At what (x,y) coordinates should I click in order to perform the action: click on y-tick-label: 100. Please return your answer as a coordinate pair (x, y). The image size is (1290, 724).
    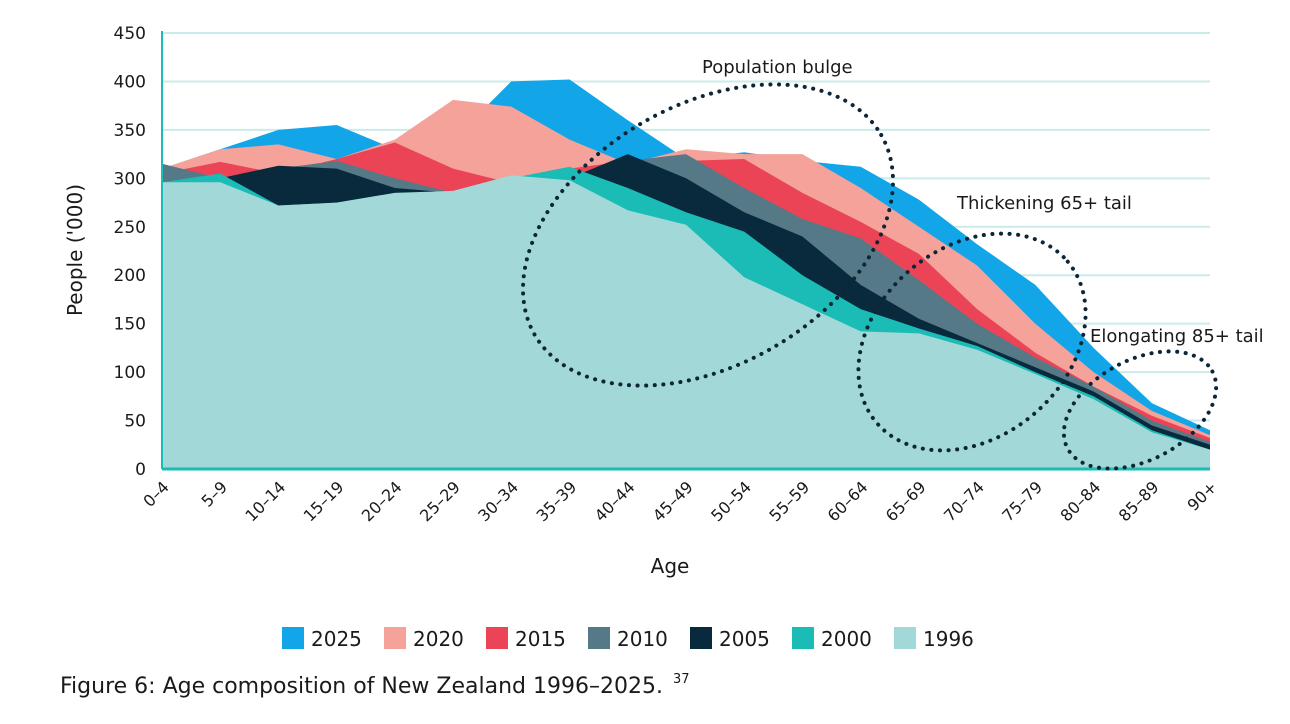
    Looking at the image, I should click on (130, 373).